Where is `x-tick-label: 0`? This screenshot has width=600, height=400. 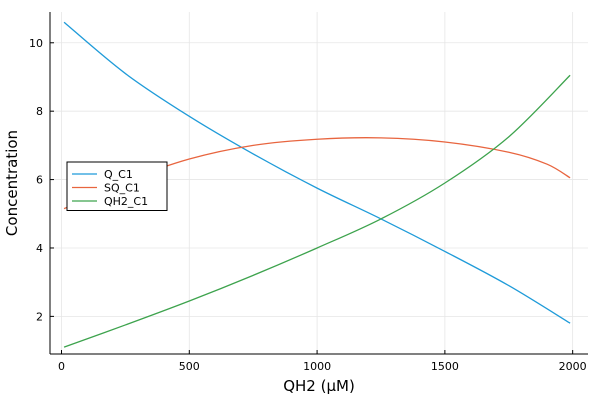
x-tick-label: 0 is located at coordinates (61, 366).